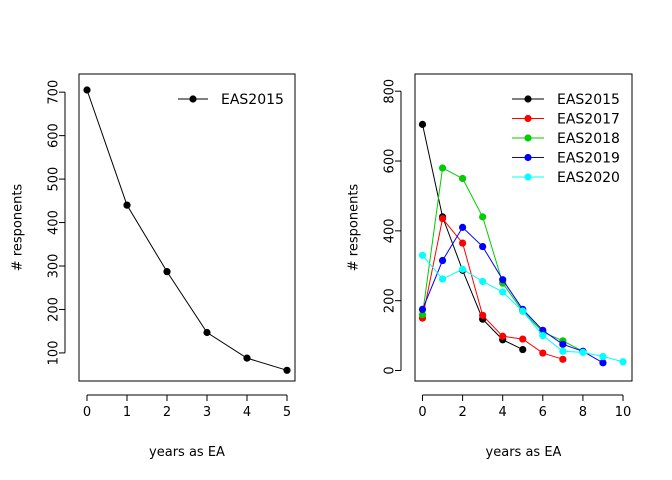  What do you see at coordinates (390, 91) in the screenshot?
I see `y-tick-label: 800` at bounding box center [390, 91].